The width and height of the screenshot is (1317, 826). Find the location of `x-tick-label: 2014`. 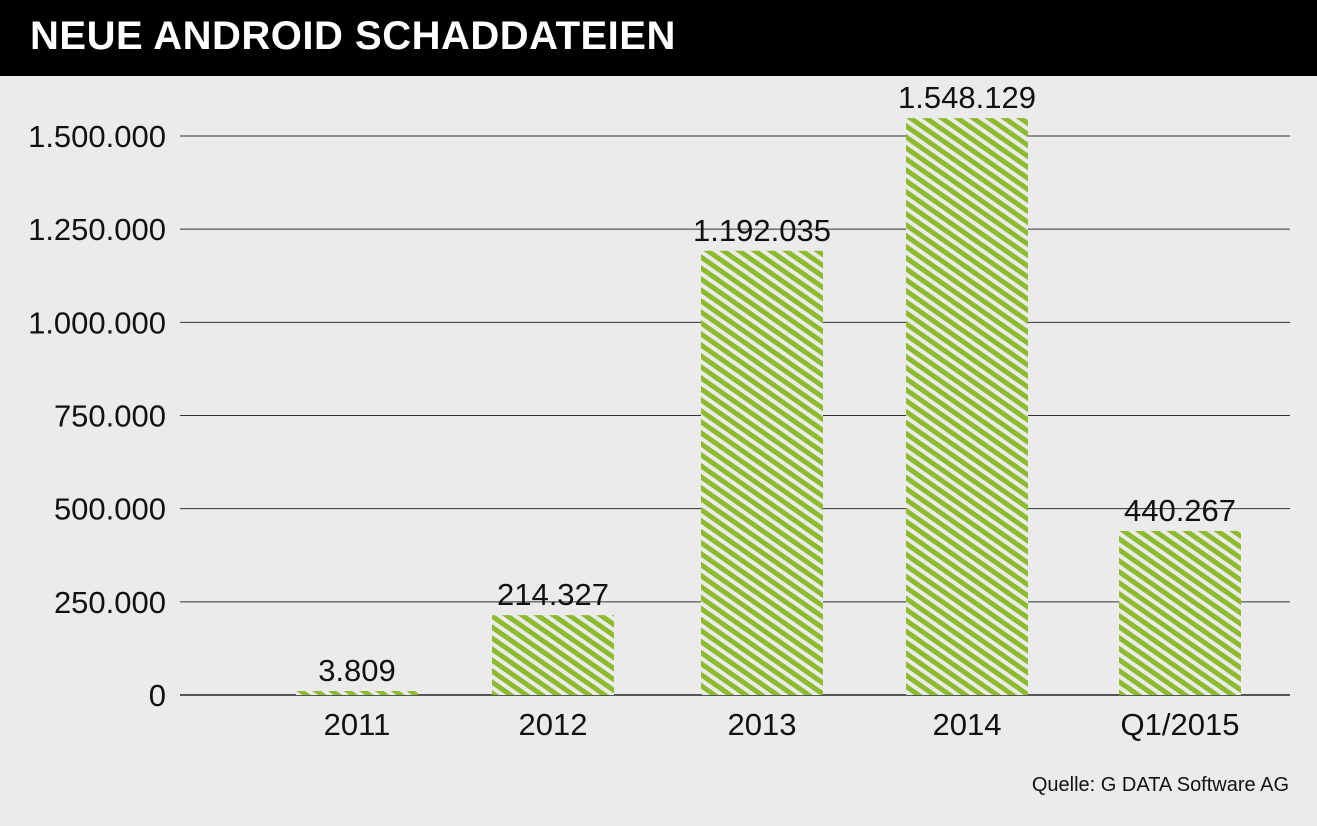

x-tick-label: 2014 is located at coordinates (967, 724).